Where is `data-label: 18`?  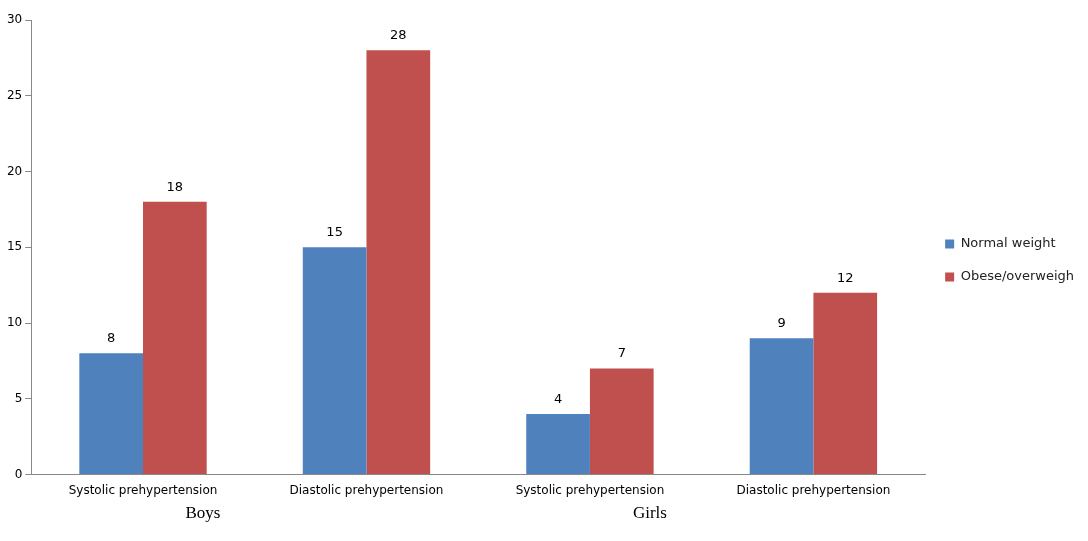
data-label: 18 is located at coordinates (175, 186).